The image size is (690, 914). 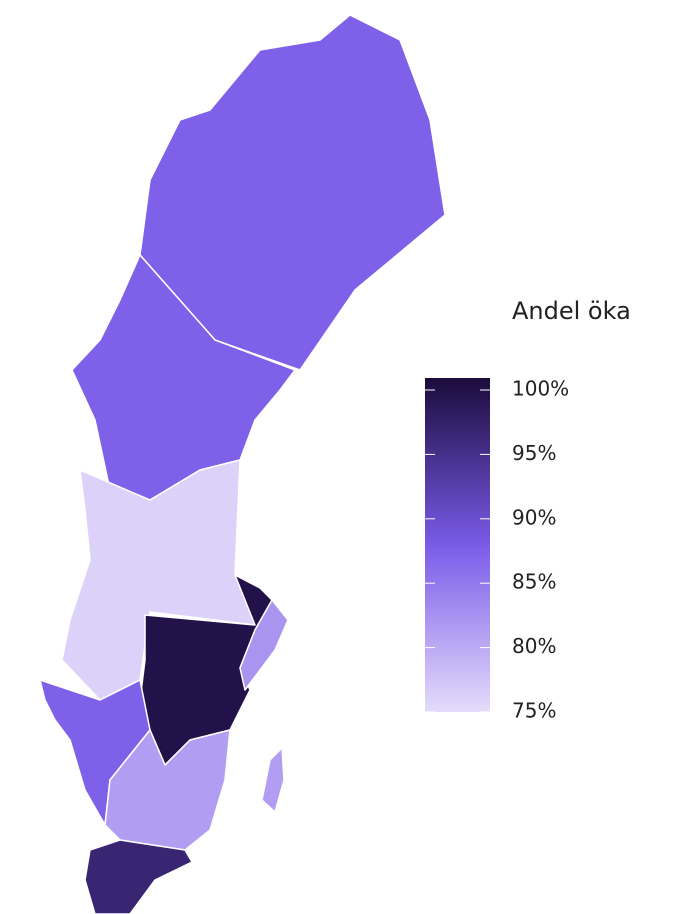 I want to click on tick-label: 75%, so click(x=534, y=711).